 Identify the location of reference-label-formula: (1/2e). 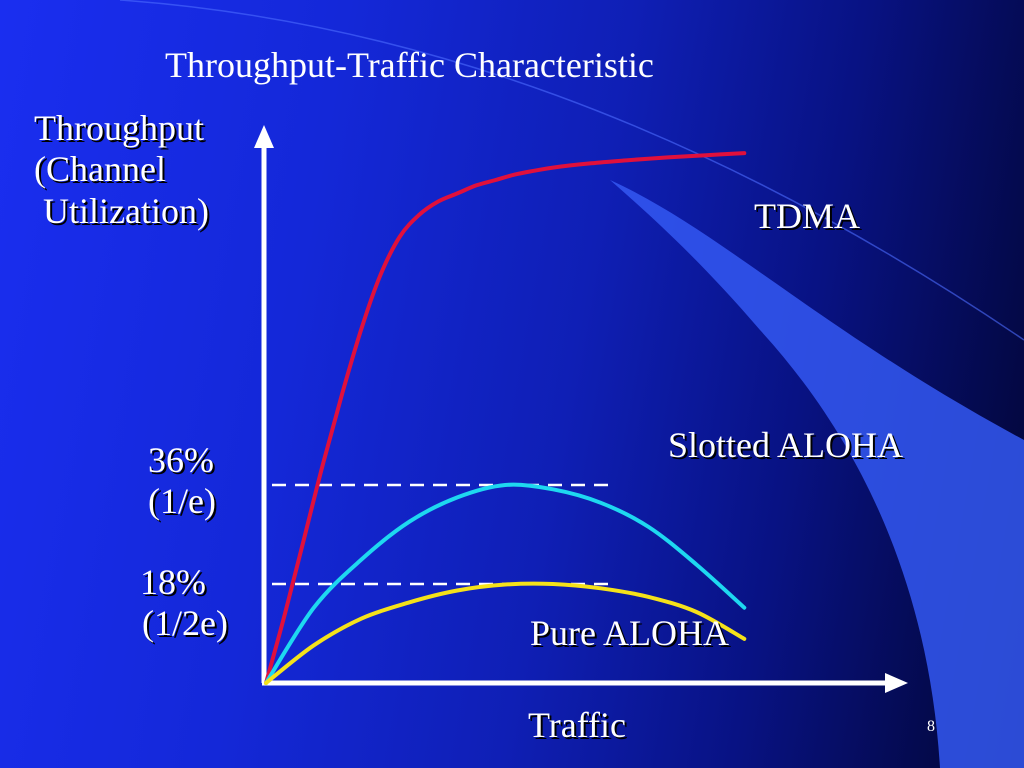
(185, 623).